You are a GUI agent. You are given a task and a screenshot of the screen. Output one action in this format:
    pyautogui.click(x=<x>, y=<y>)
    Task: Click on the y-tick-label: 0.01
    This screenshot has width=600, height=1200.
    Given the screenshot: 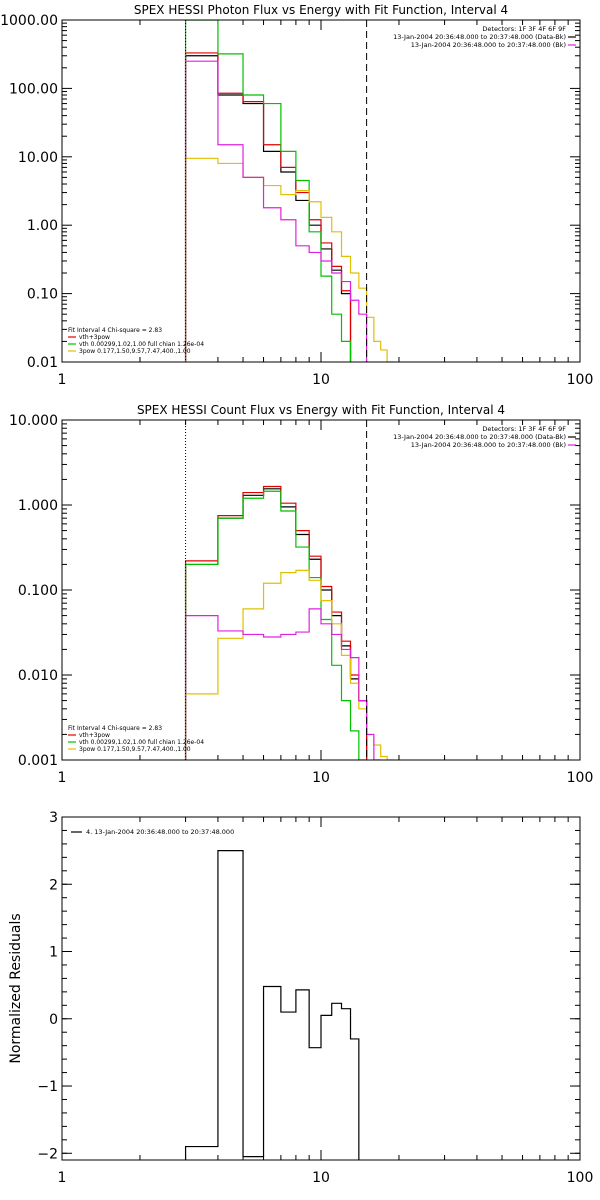 What is the action you would take?
    pyautogui.click(x=42, y=363)
    